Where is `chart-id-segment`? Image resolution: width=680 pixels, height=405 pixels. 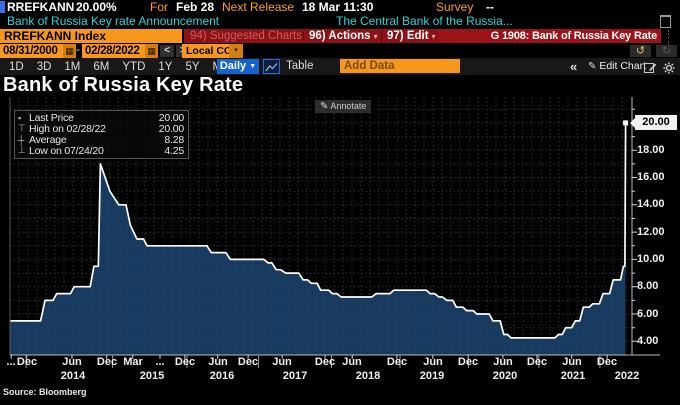
chart-id-segment is located at coordinates (549, 36).